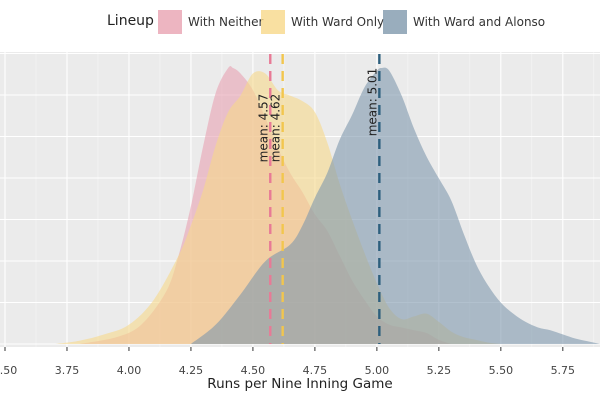  I want to click on legend-swatch-with-ward-only, so click(273, 22).